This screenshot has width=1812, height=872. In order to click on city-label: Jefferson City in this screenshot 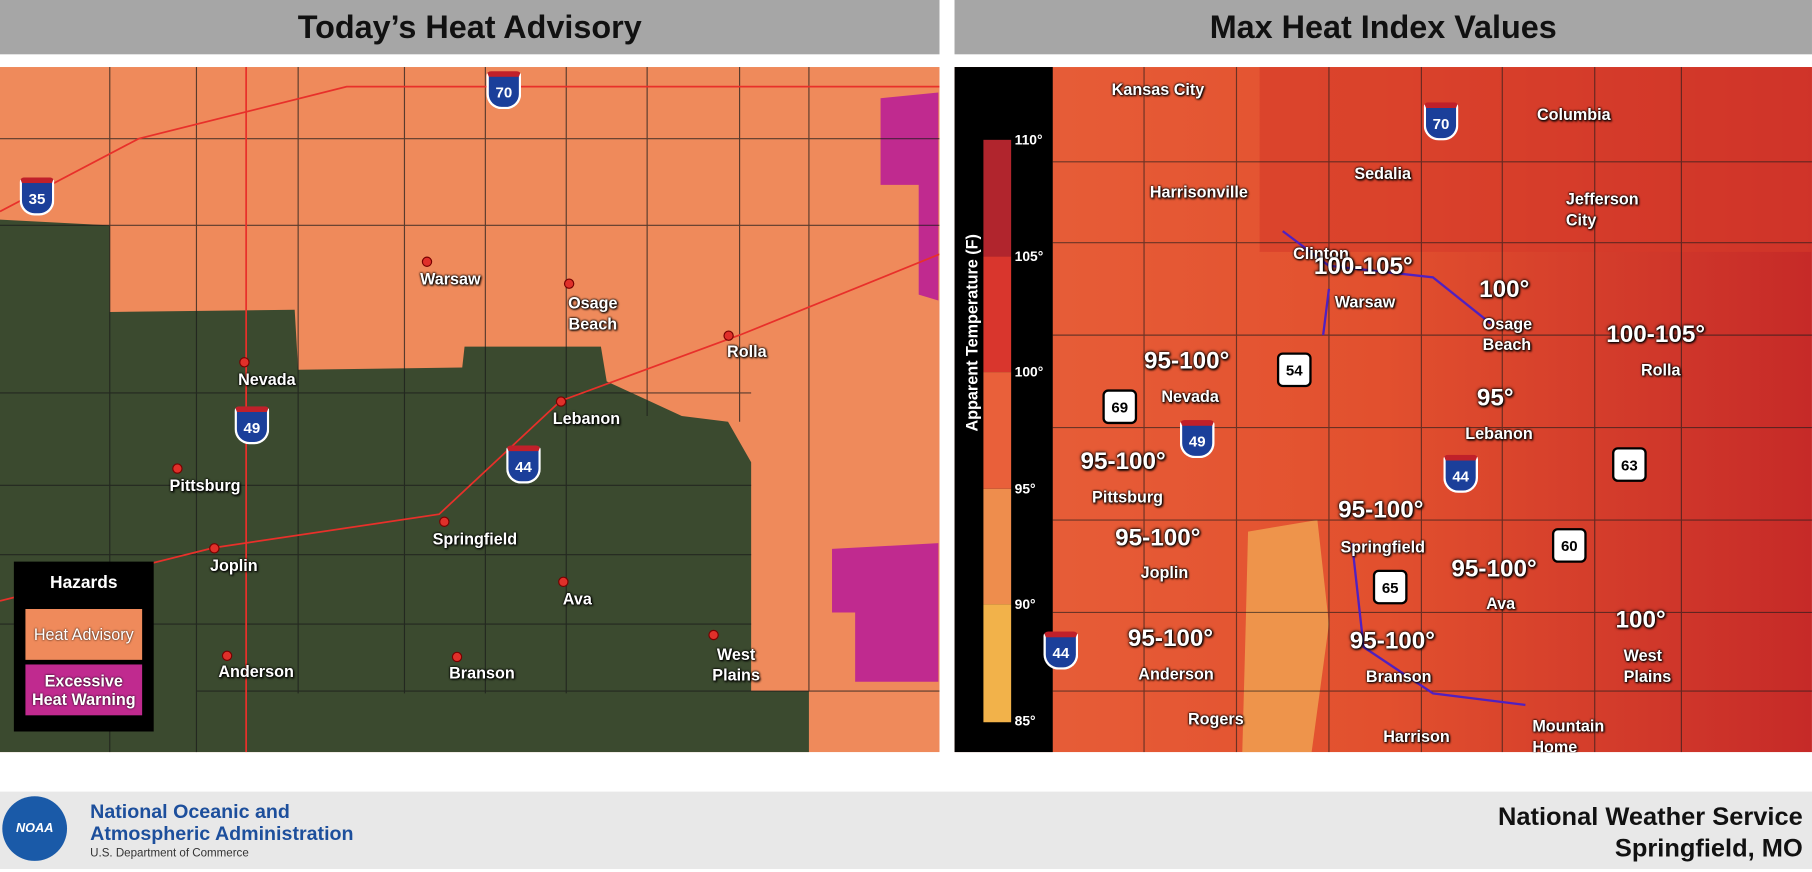, I will do `click(1602, 209)`.